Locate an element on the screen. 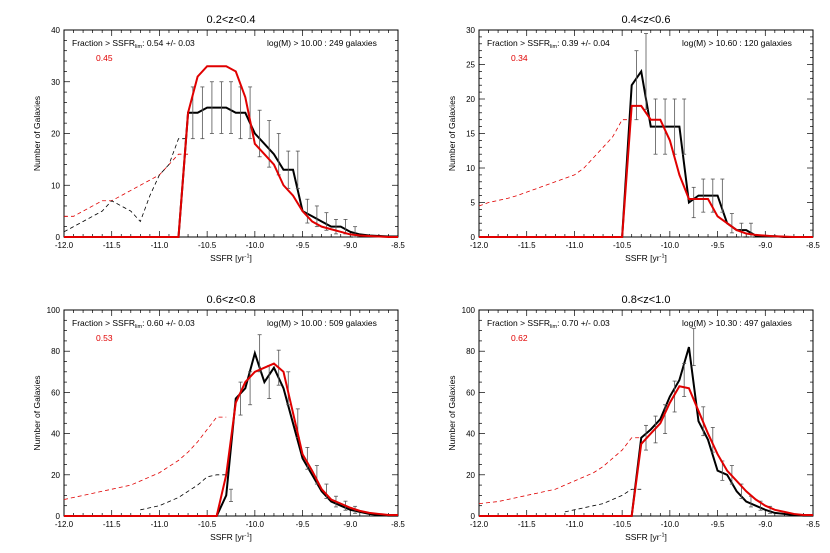 The image size is (830, 553). fraction-value: : 0.39 +/- 0.04 is located at coordinates (583, 43).